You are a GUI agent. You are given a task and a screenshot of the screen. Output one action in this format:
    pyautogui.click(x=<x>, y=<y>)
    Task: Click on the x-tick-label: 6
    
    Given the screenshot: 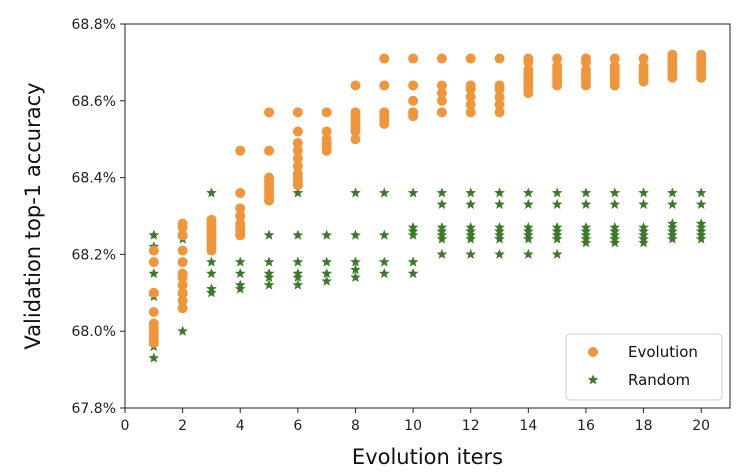 What is the action you would take?
    pyautogui.click(x=297, y=426)
    